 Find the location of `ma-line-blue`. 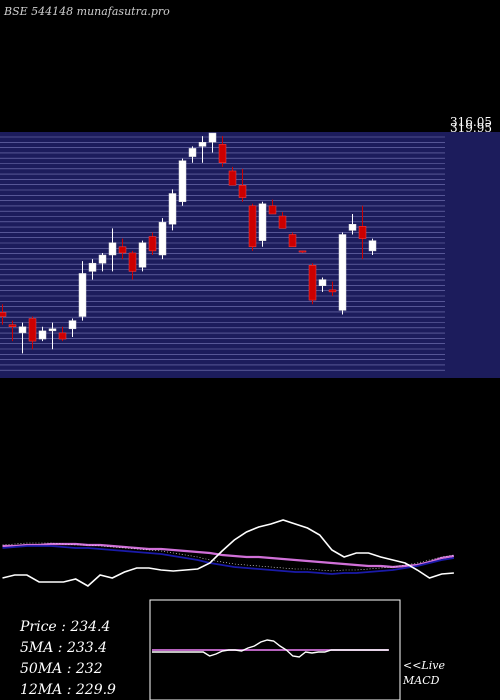

ma-line-blue is located at coordinates (228, 560).